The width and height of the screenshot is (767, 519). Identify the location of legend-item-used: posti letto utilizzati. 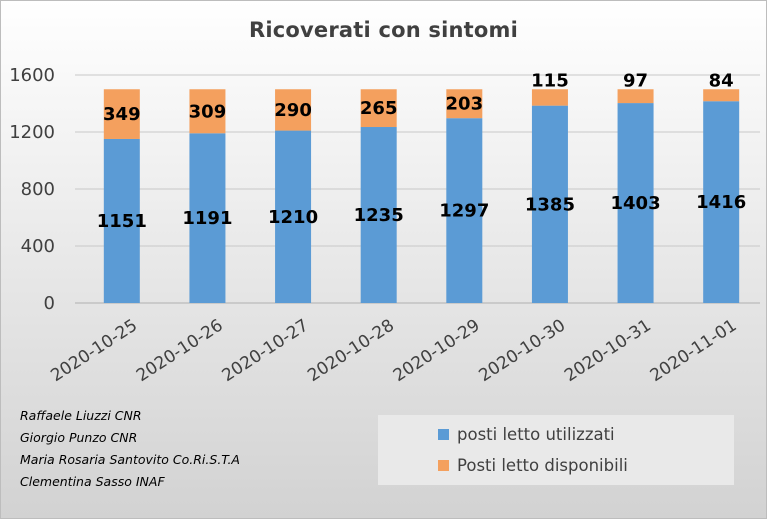
(526, 434).